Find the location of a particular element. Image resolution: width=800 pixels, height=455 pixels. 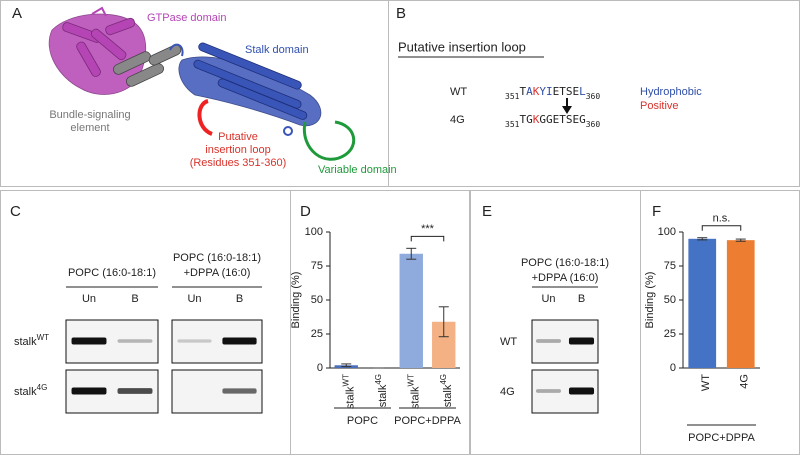

domain-label: Putative is located at coordinates (238, 137).